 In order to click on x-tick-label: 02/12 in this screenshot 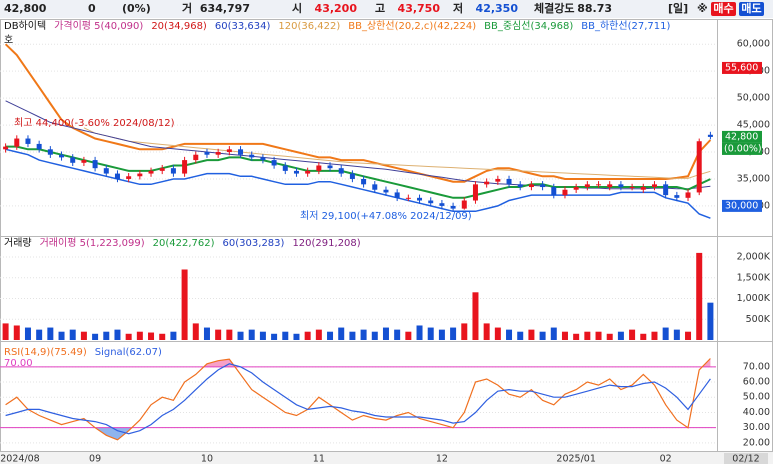, I will do `click(745, 459)`.